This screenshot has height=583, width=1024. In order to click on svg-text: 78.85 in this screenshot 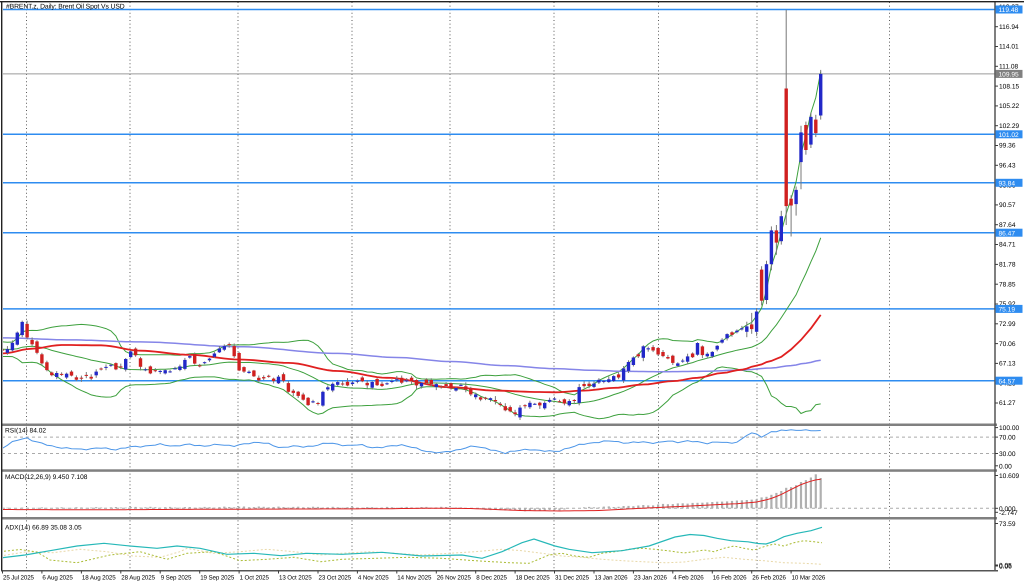, I will do `click(1007, 284)`.